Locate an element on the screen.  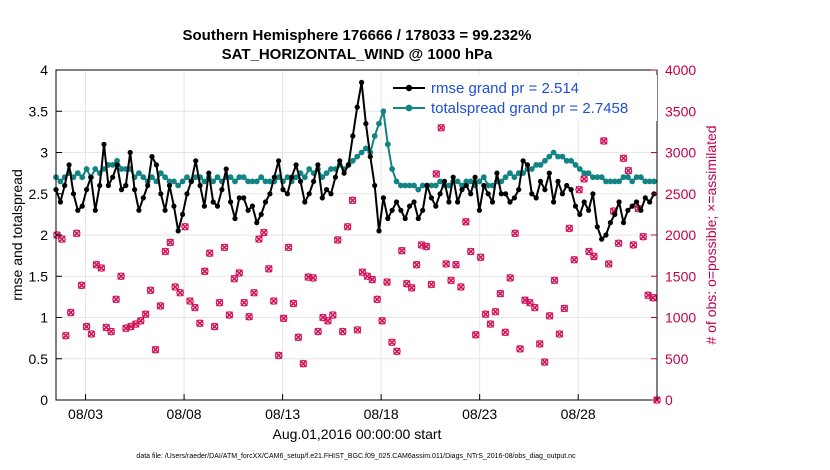
legend-rmse-label: rmse grand pr = 2.514 is located at coordinates (505, 88).